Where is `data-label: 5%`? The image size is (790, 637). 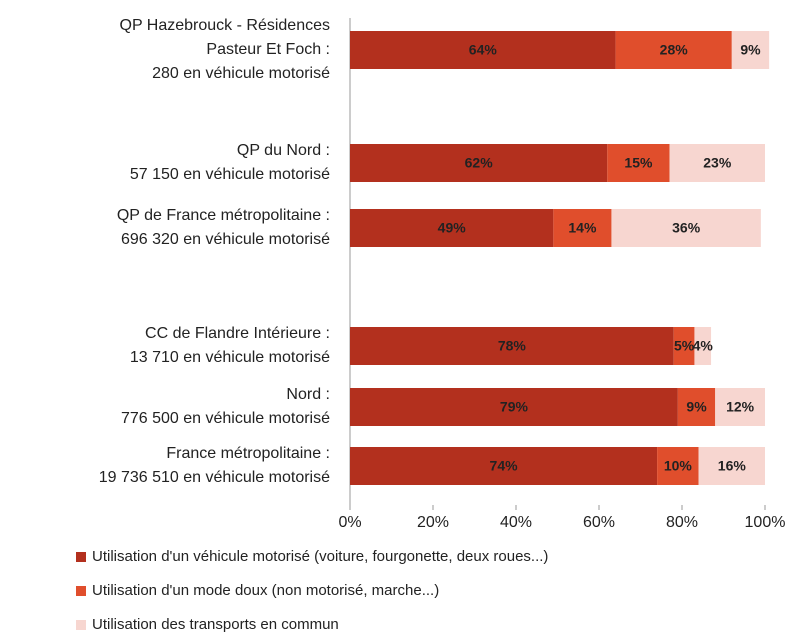 data-label: 5% is located at coordinates (684, 346).